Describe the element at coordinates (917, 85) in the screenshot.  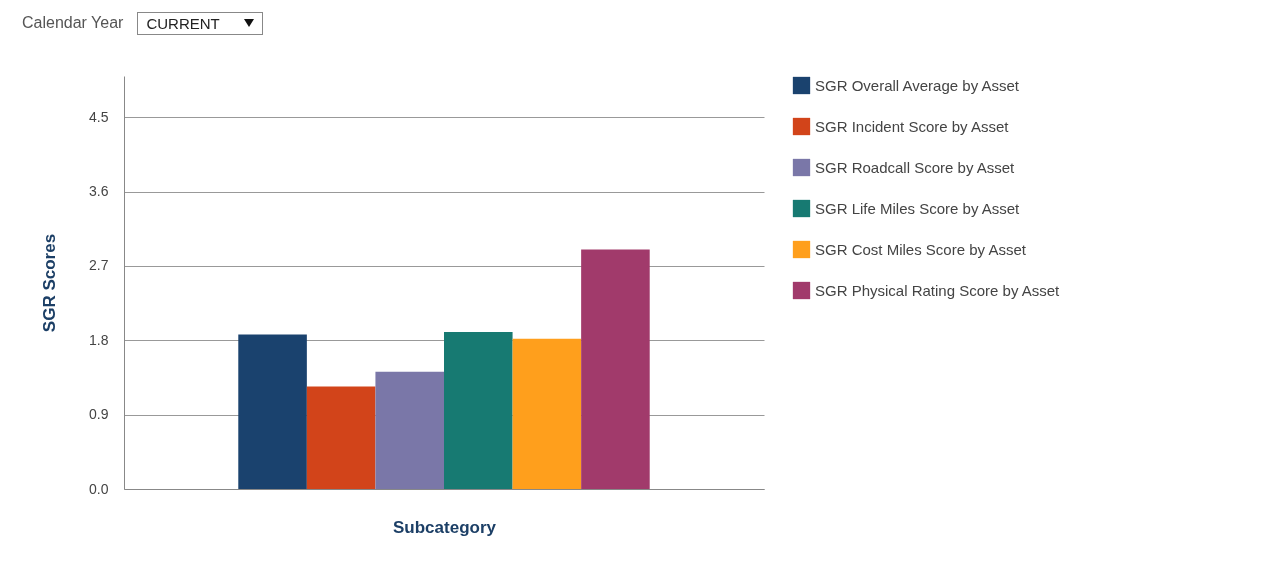
I see `legend-label: SGR Overall Average by Asset` at that location.